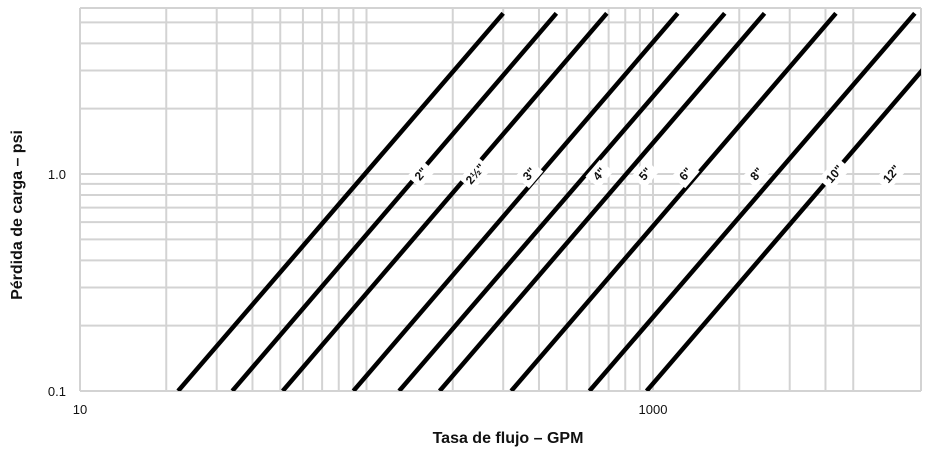 The width and height of the screenshot is (944, 451). What do you see at coordinates (17, 215) in the screenshot?
I see `y-axis-title: Pérdida de carga – psi` at bounding box center [17, 215].